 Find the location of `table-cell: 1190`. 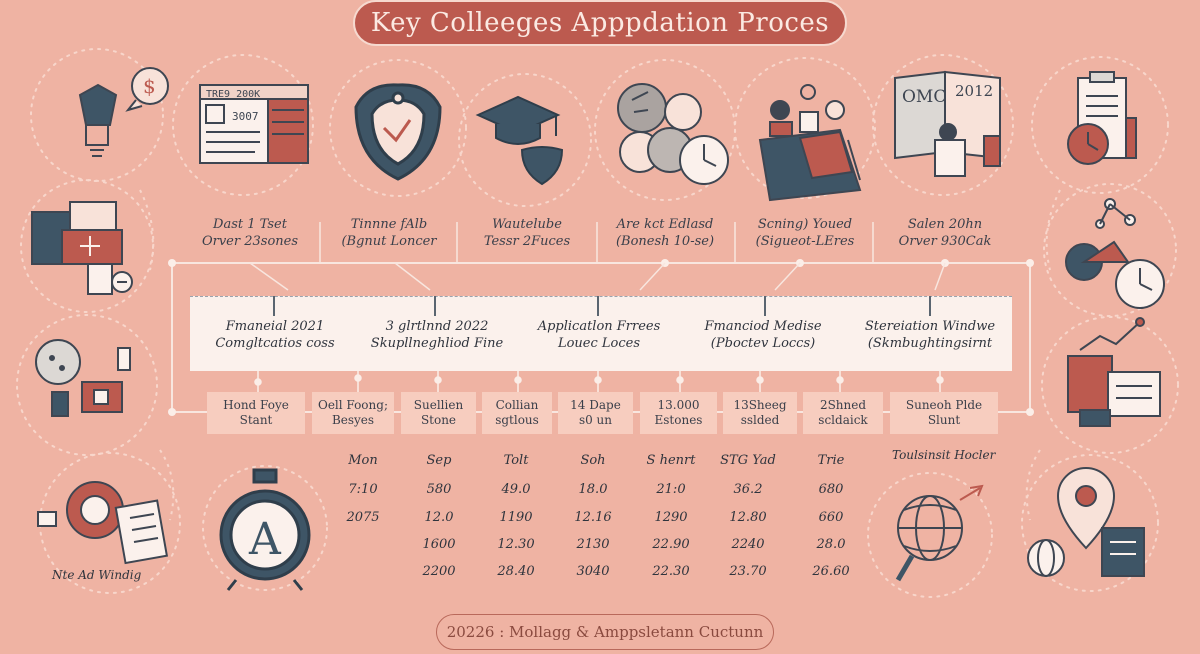

table-cell: 1190 is located at coordinates (516, 517).